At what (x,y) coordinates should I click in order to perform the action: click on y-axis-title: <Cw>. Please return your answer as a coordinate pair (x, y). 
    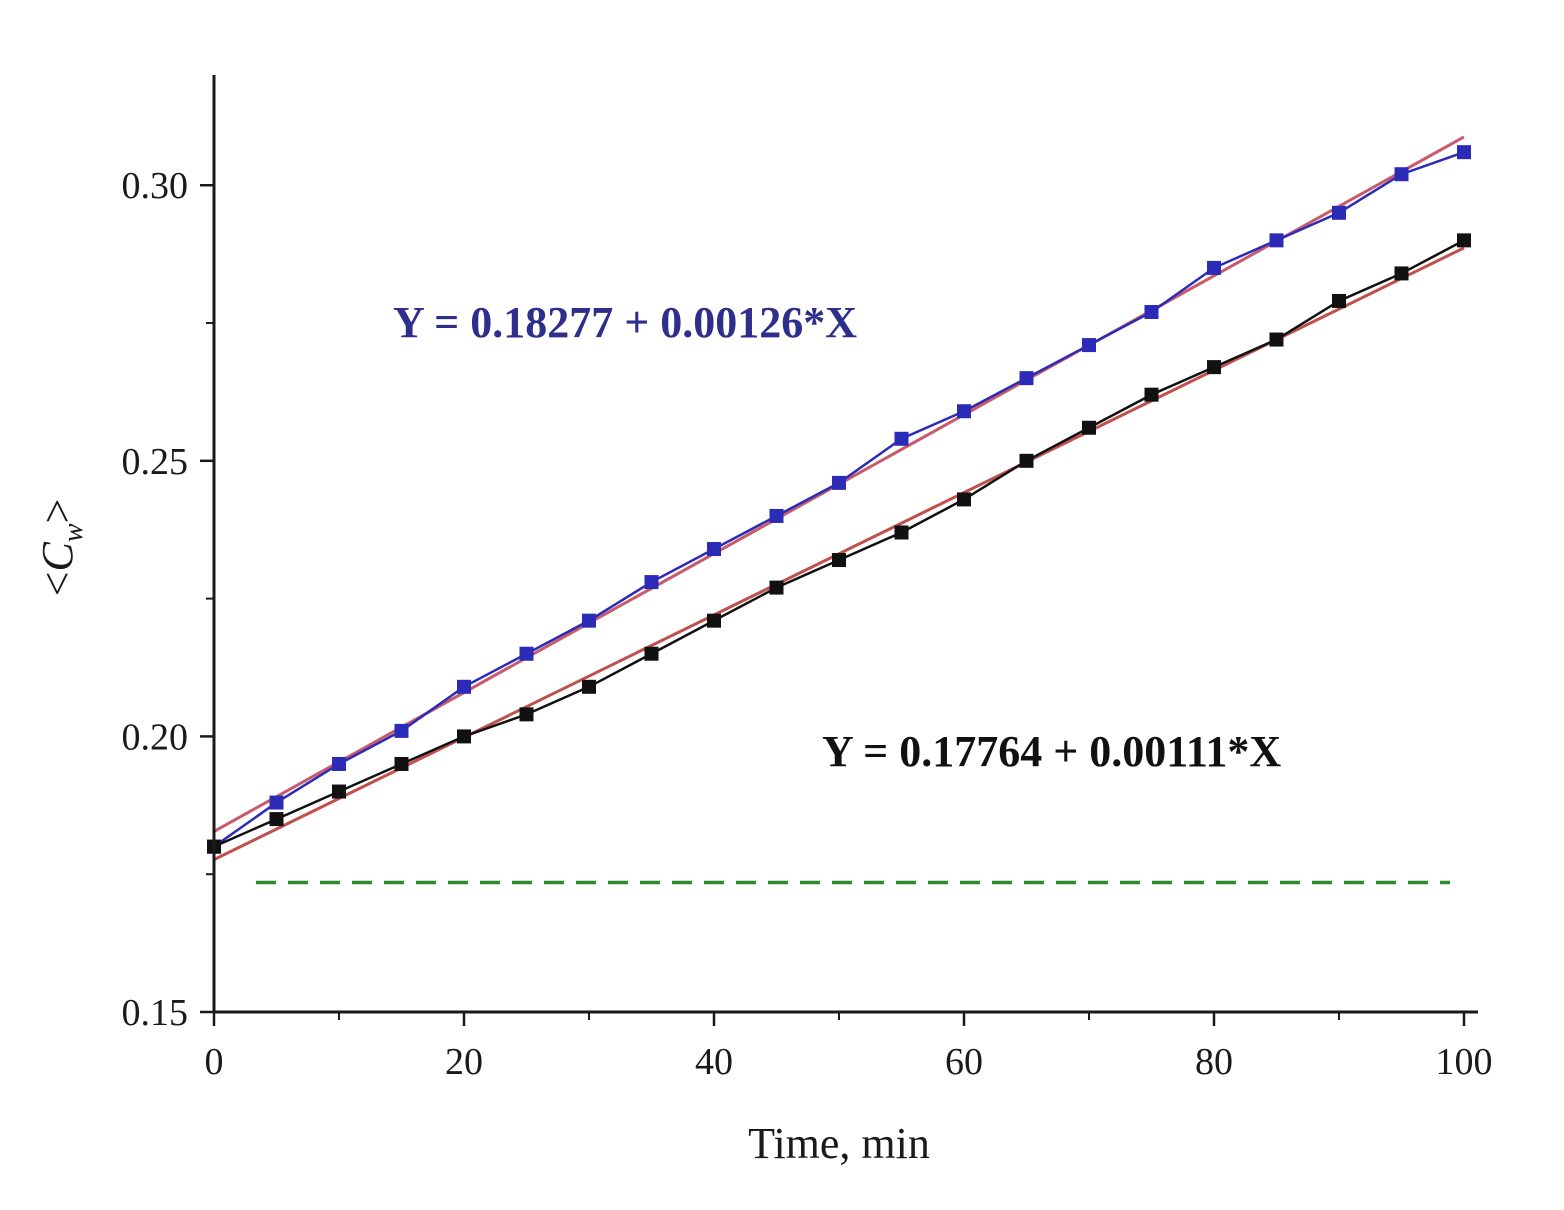
    Looking at the image, I should click on (61, 548).